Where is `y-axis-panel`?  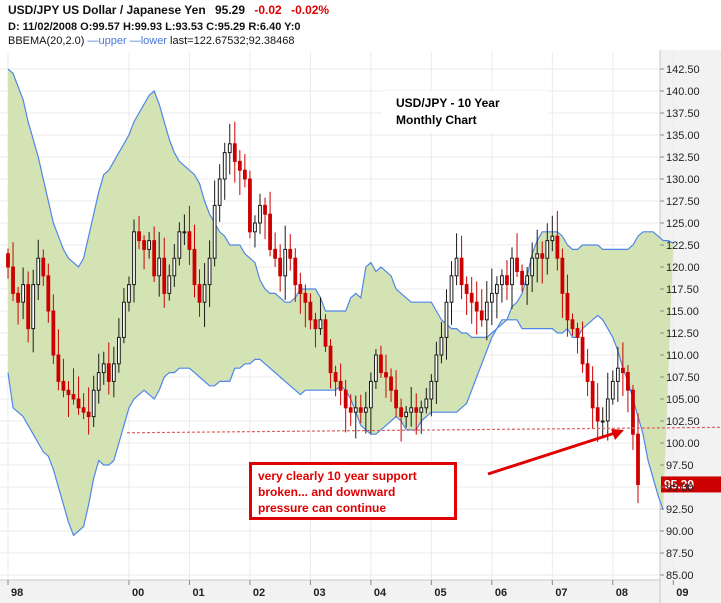 y-axis-panel is located at coordinates (690, 326).